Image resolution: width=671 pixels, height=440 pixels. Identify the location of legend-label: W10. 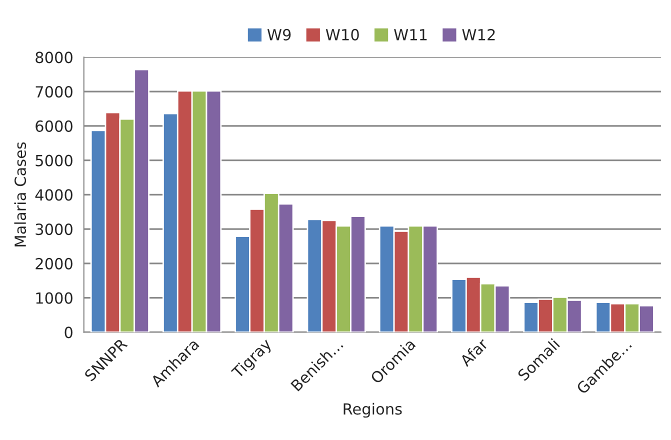
(342, 34).